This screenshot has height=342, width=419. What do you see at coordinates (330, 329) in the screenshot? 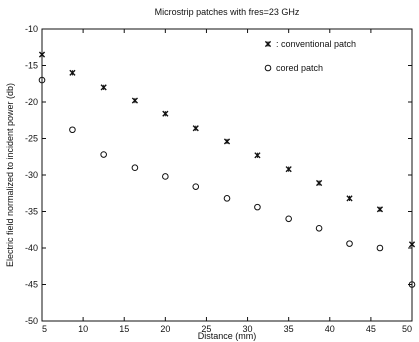
I see `x-tick-label: 40` at bounding box center [330, 329].